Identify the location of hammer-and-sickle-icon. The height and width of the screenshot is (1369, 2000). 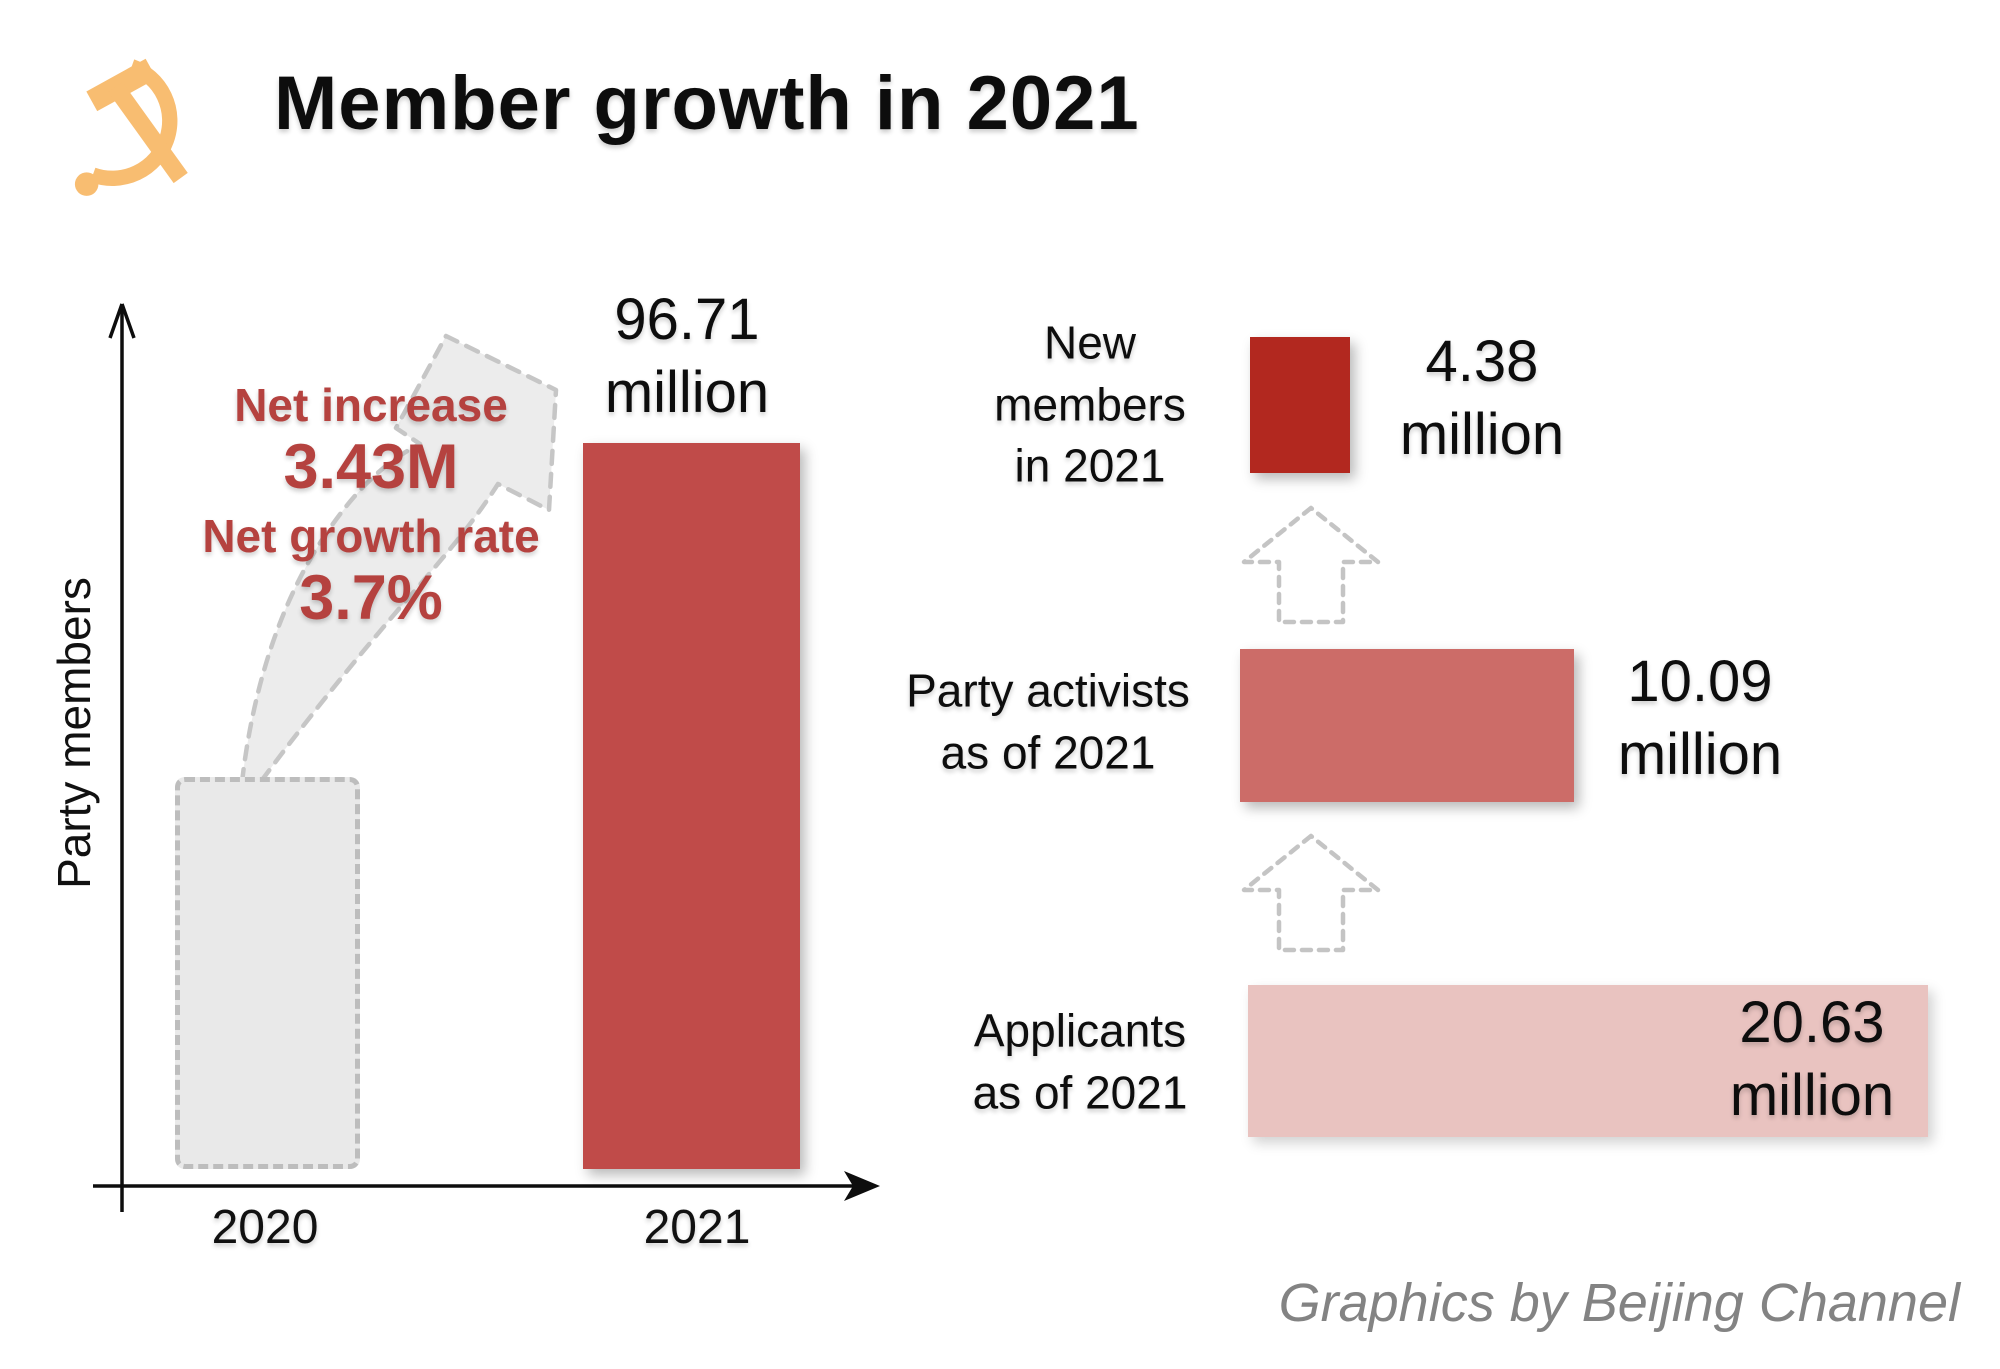
(131, 127).